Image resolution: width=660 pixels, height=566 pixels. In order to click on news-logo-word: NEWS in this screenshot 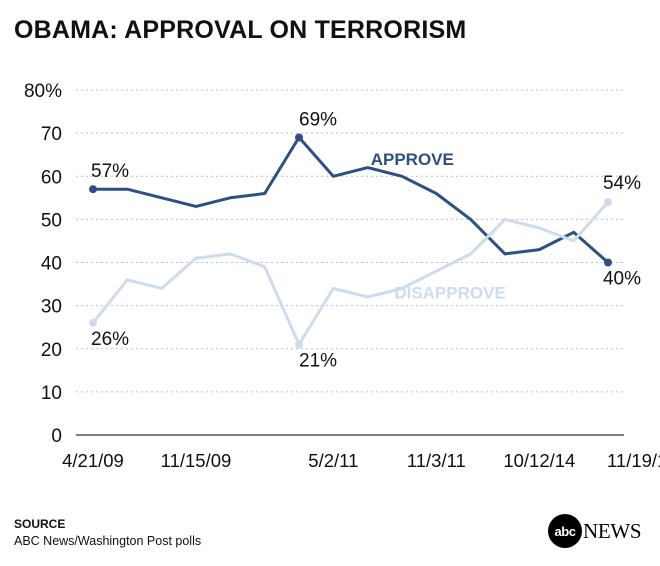, I will do `click(612, 530)`.